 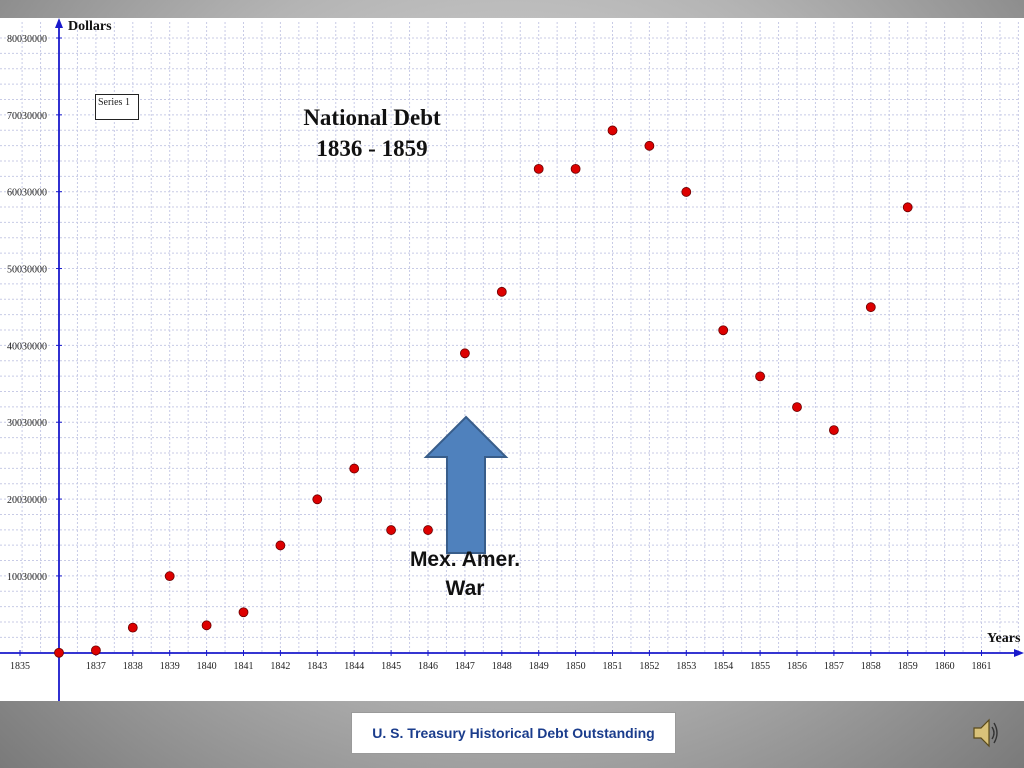 What do you see at coordinates (27, 346) in the screenshot?
I see `y-tick-label: 40030000` at bounding box center [27, 346].